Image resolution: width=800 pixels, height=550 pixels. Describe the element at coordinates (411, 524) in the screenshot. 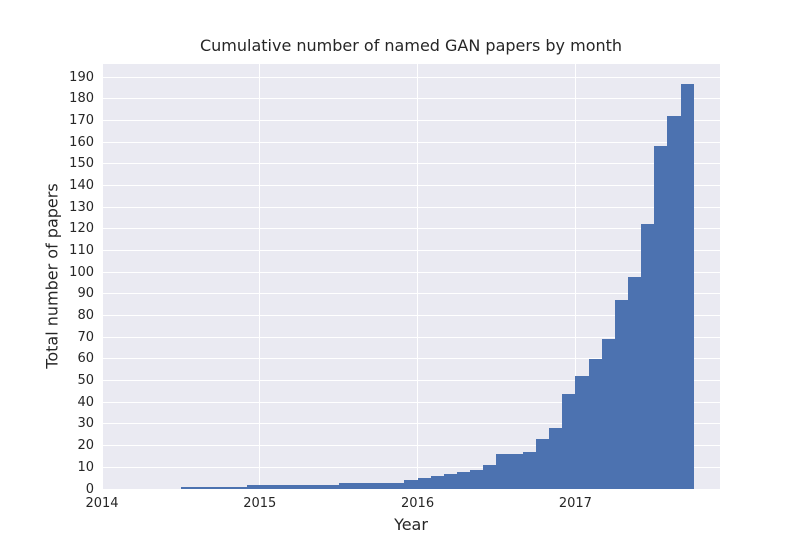

I see `x-axis-label: Year` at that location.